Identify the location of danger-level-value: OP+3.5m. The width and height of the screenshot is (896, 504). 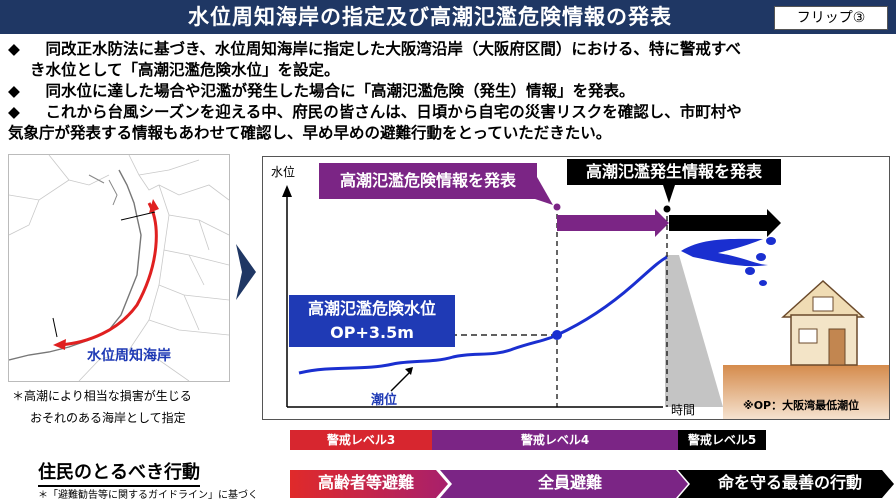
(372, 332).